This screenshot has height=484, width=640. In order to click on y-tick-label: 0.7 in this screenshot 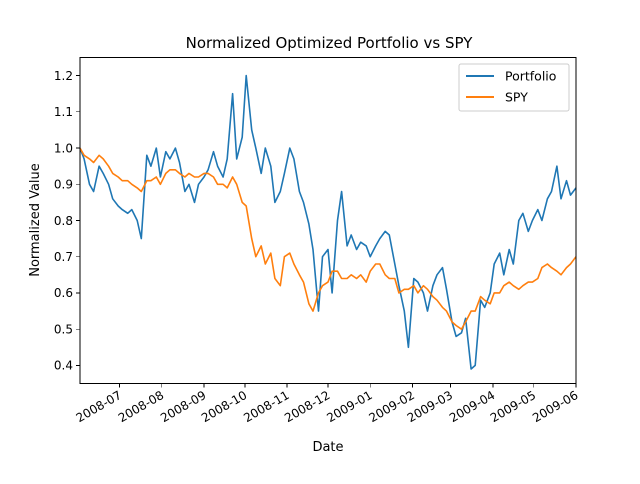, I will do `click(63, 257)`.